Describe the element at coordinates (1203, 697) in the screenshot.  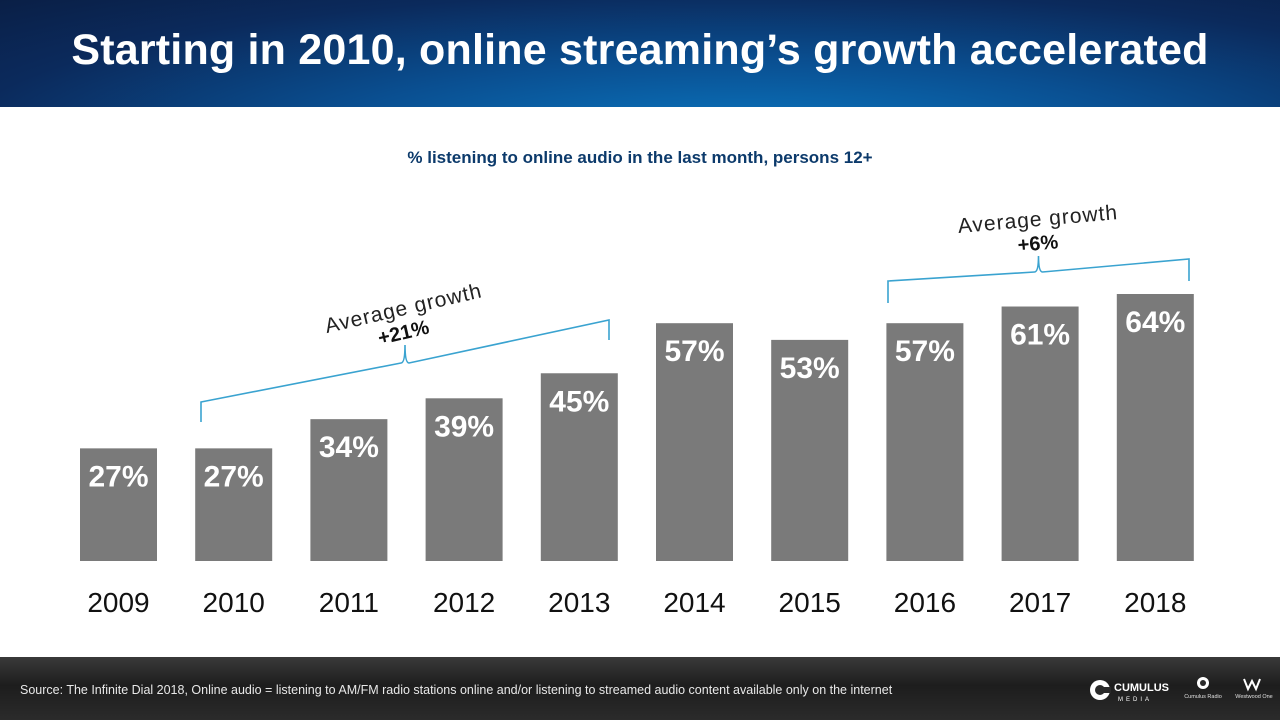
I see `cumulus-radio-logo-text: Cumulus Radio` at that location.